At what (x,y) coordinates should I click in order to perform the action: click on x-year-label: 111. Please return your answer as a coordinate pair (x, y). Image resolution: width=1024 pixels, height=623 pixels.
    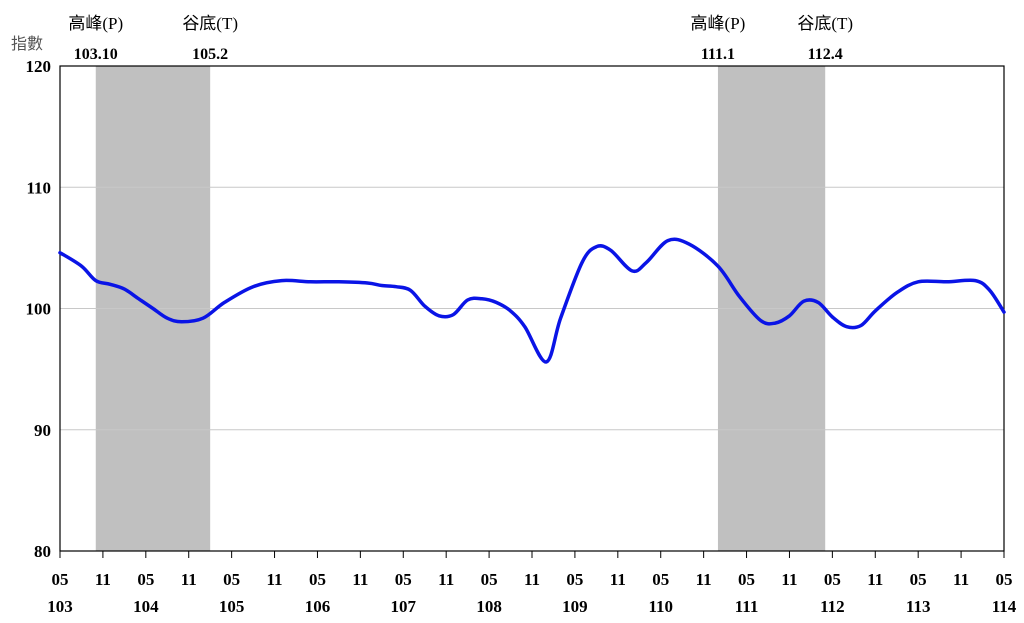
    Looking at the image, I should click on (747, 606).